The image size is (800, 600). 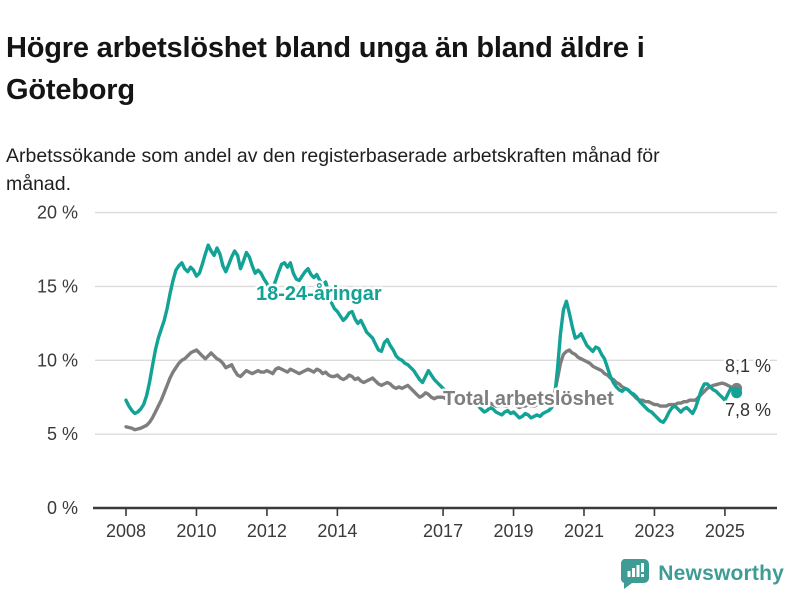 What do you see at coordinates (737, 393) in the screenshot?
I see `series-end-dot-18-24-ringar` at bounding box center [737, 393].